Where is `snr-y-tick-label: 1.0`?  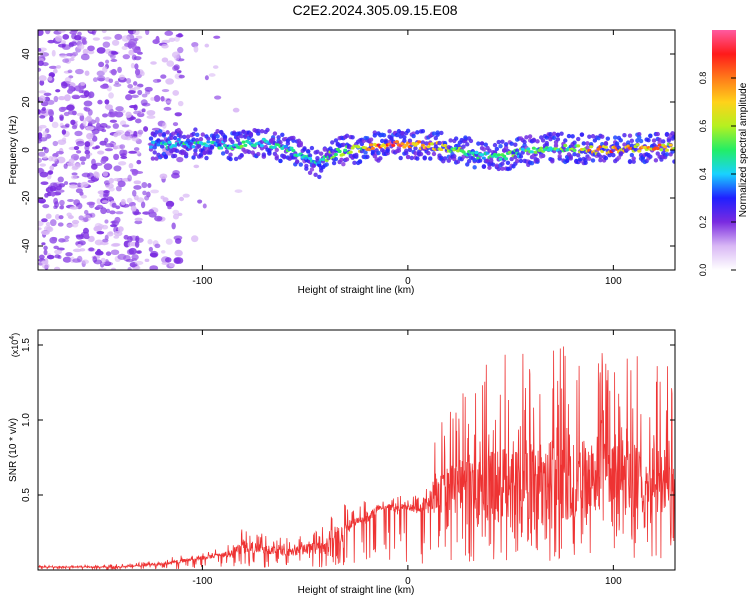 snr-y-tick-label: 1.0 is located at coordinates (26, 420).